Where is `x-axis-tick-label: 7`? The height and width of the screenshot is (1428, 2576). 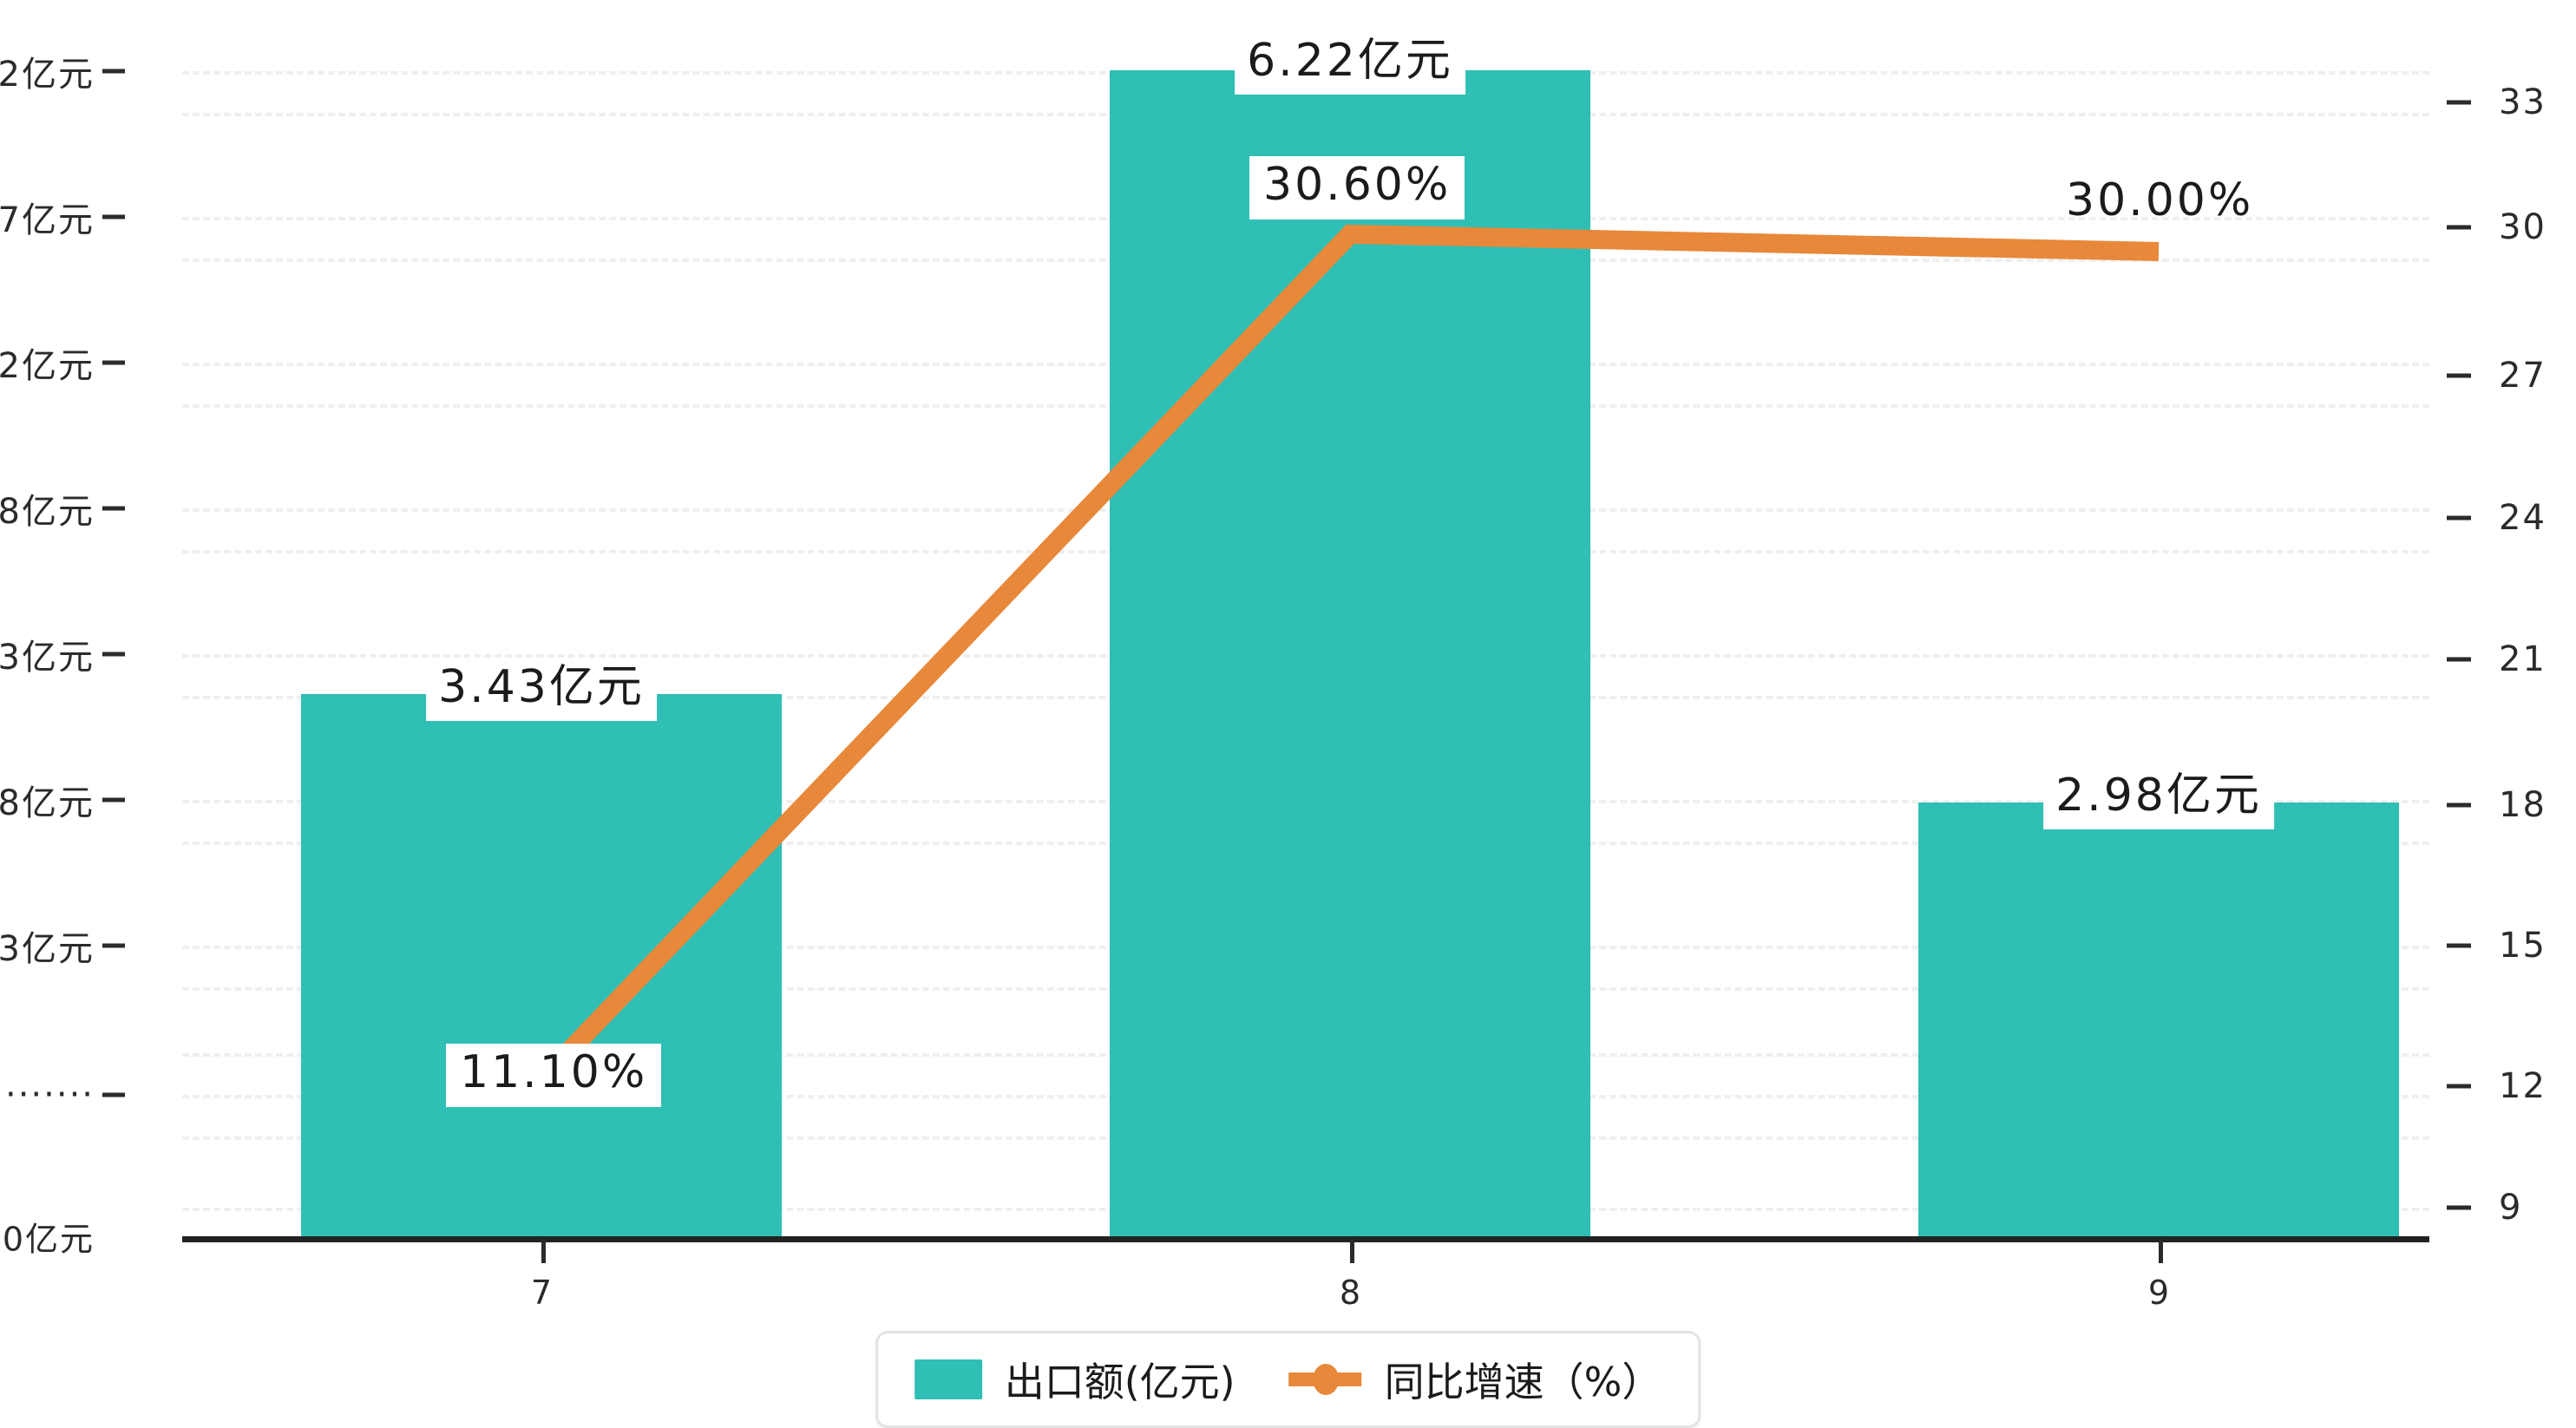
x-axis-tick-label: 7 is located at coordinates (541, 1293).